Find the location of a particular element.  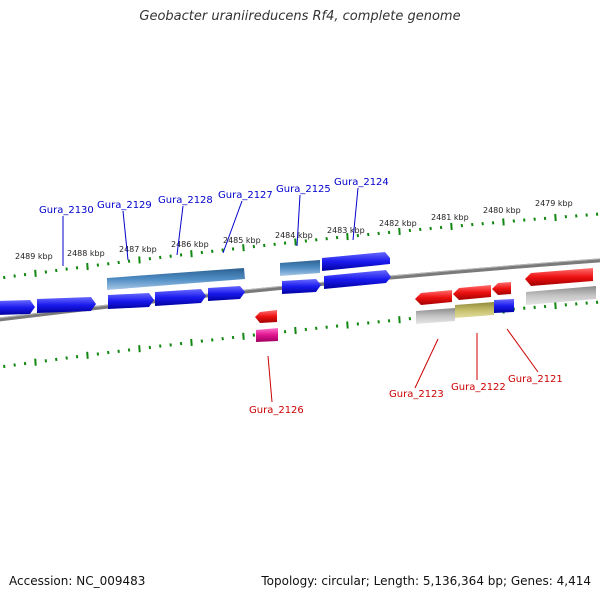

gene-label: Gura_2122 is located at coordinates (478, 387).